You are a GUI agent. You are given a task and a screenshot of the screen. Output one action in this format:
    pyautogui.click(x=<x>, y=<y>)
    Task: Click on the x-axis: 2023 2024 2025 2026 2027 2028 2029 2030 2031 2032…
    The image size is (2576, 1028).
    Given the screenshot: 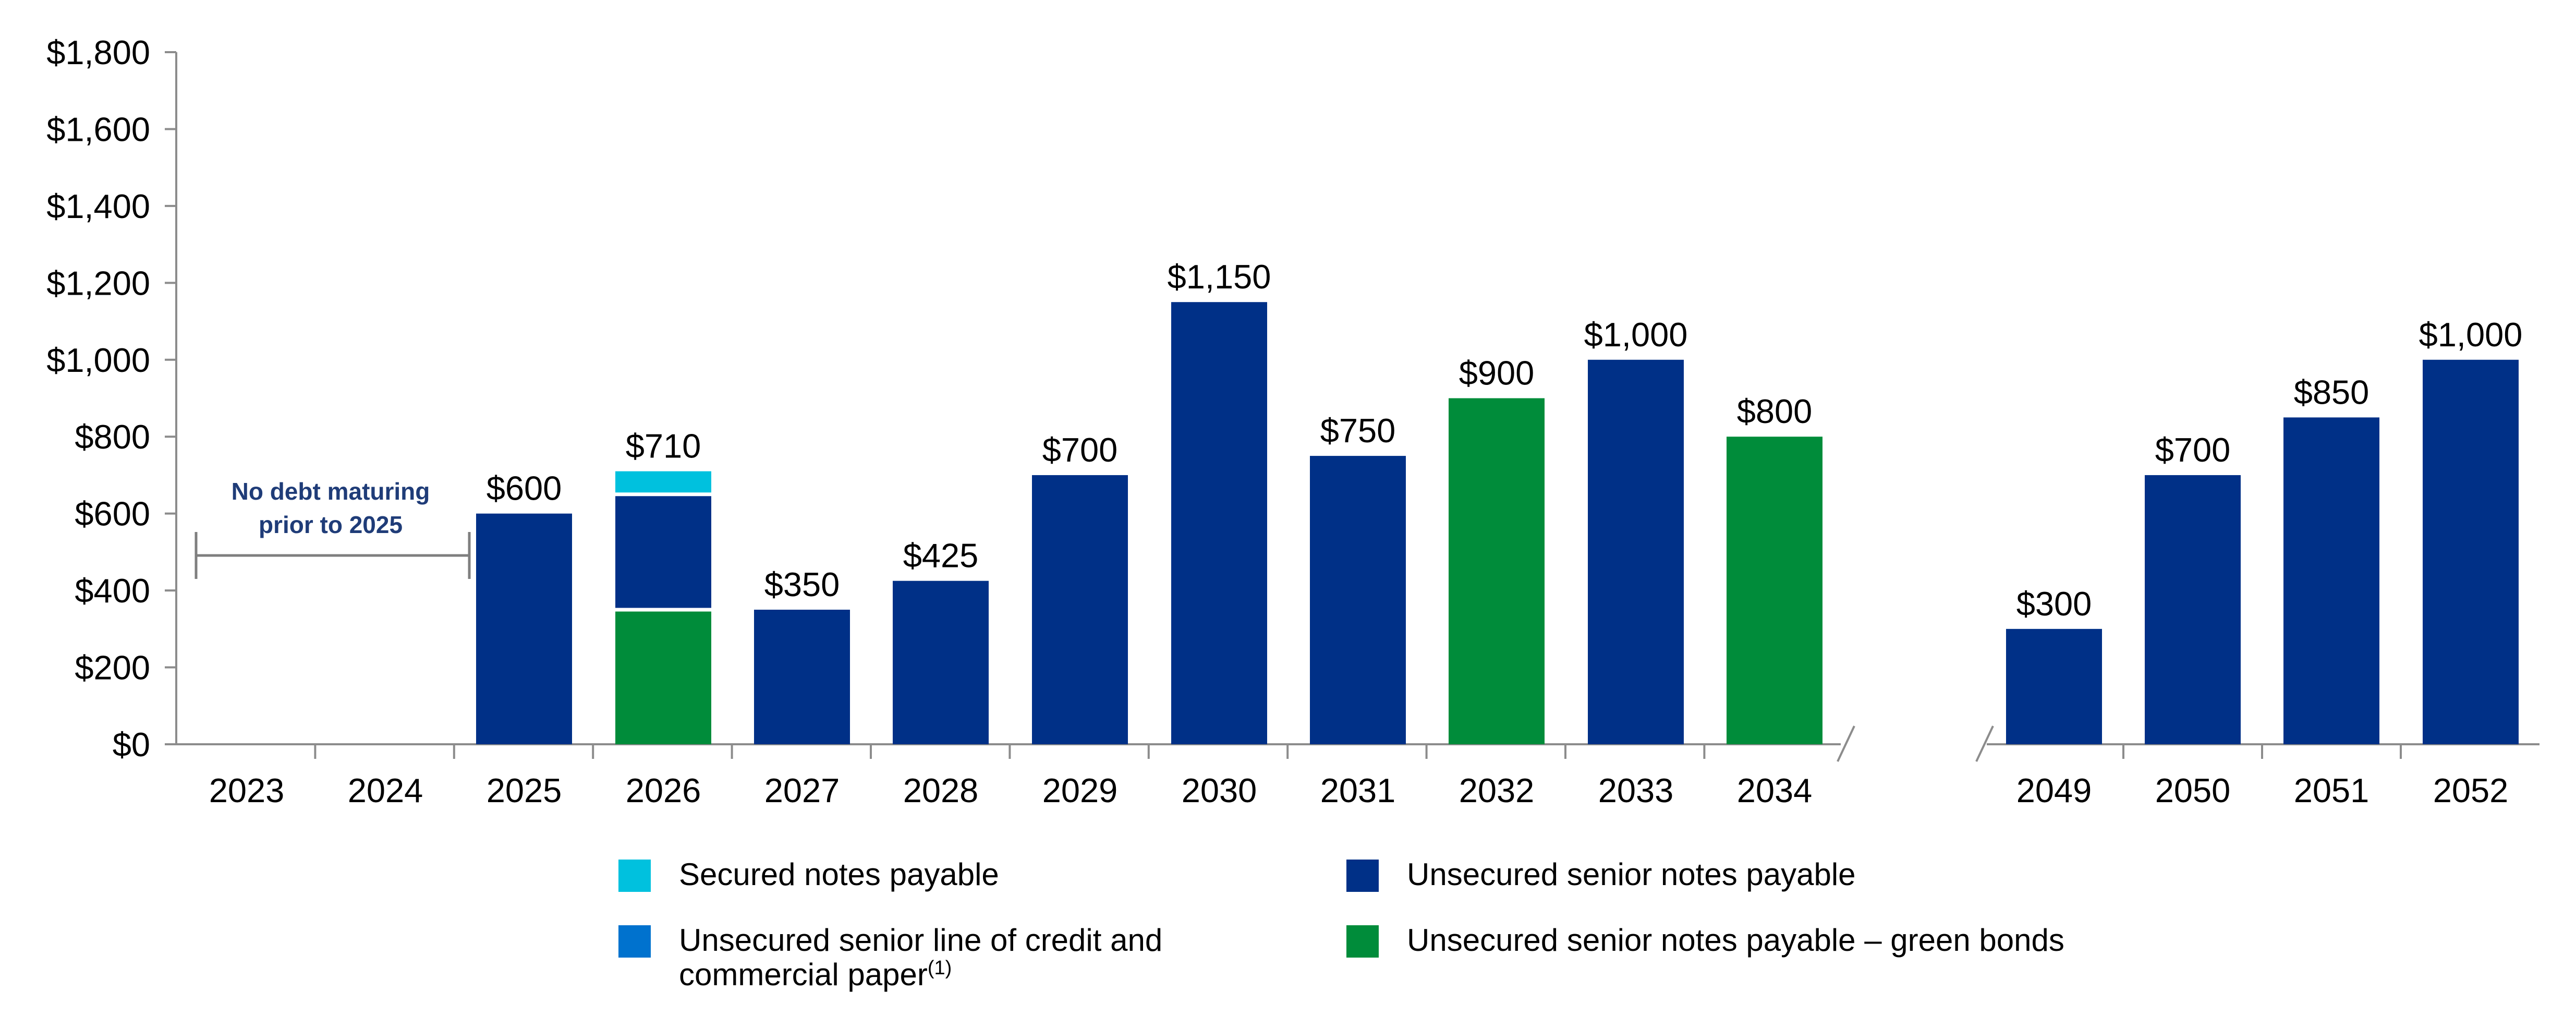 What is the action you would take?
    pyautogui.click(x=1357, y=767)
    